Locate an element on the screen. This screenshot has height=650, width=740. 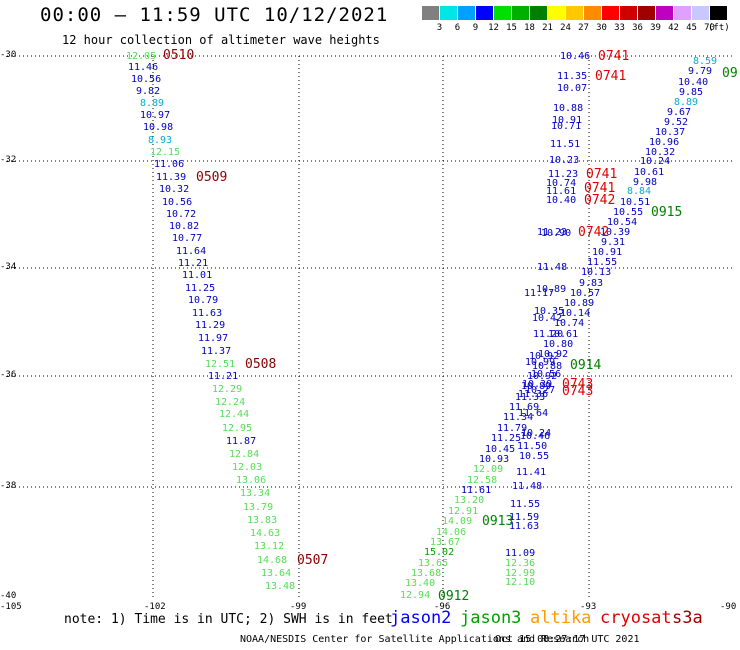
wave-height-value: 11.33 is located at coordinates (530, 397).